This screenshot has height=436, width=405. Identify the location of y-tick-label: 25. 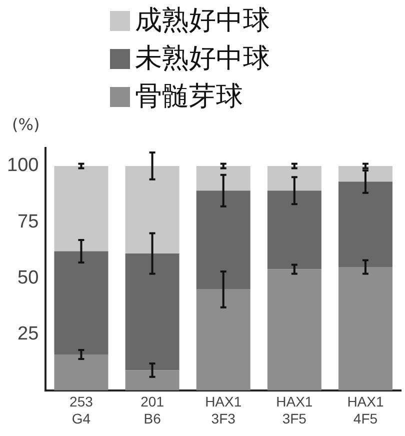
(28, 334).